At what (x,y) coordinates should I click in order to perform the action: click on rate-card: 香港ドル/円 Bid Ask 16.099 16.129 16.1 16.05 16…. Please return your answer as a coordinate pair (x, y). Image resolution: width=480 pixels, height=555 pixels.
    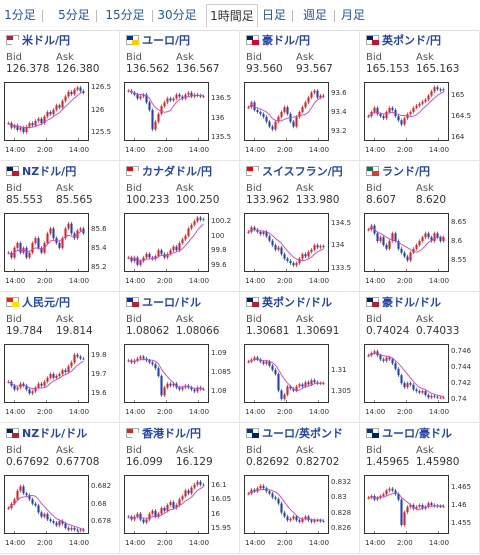
    Looking at the image, I should click on (180, 488).